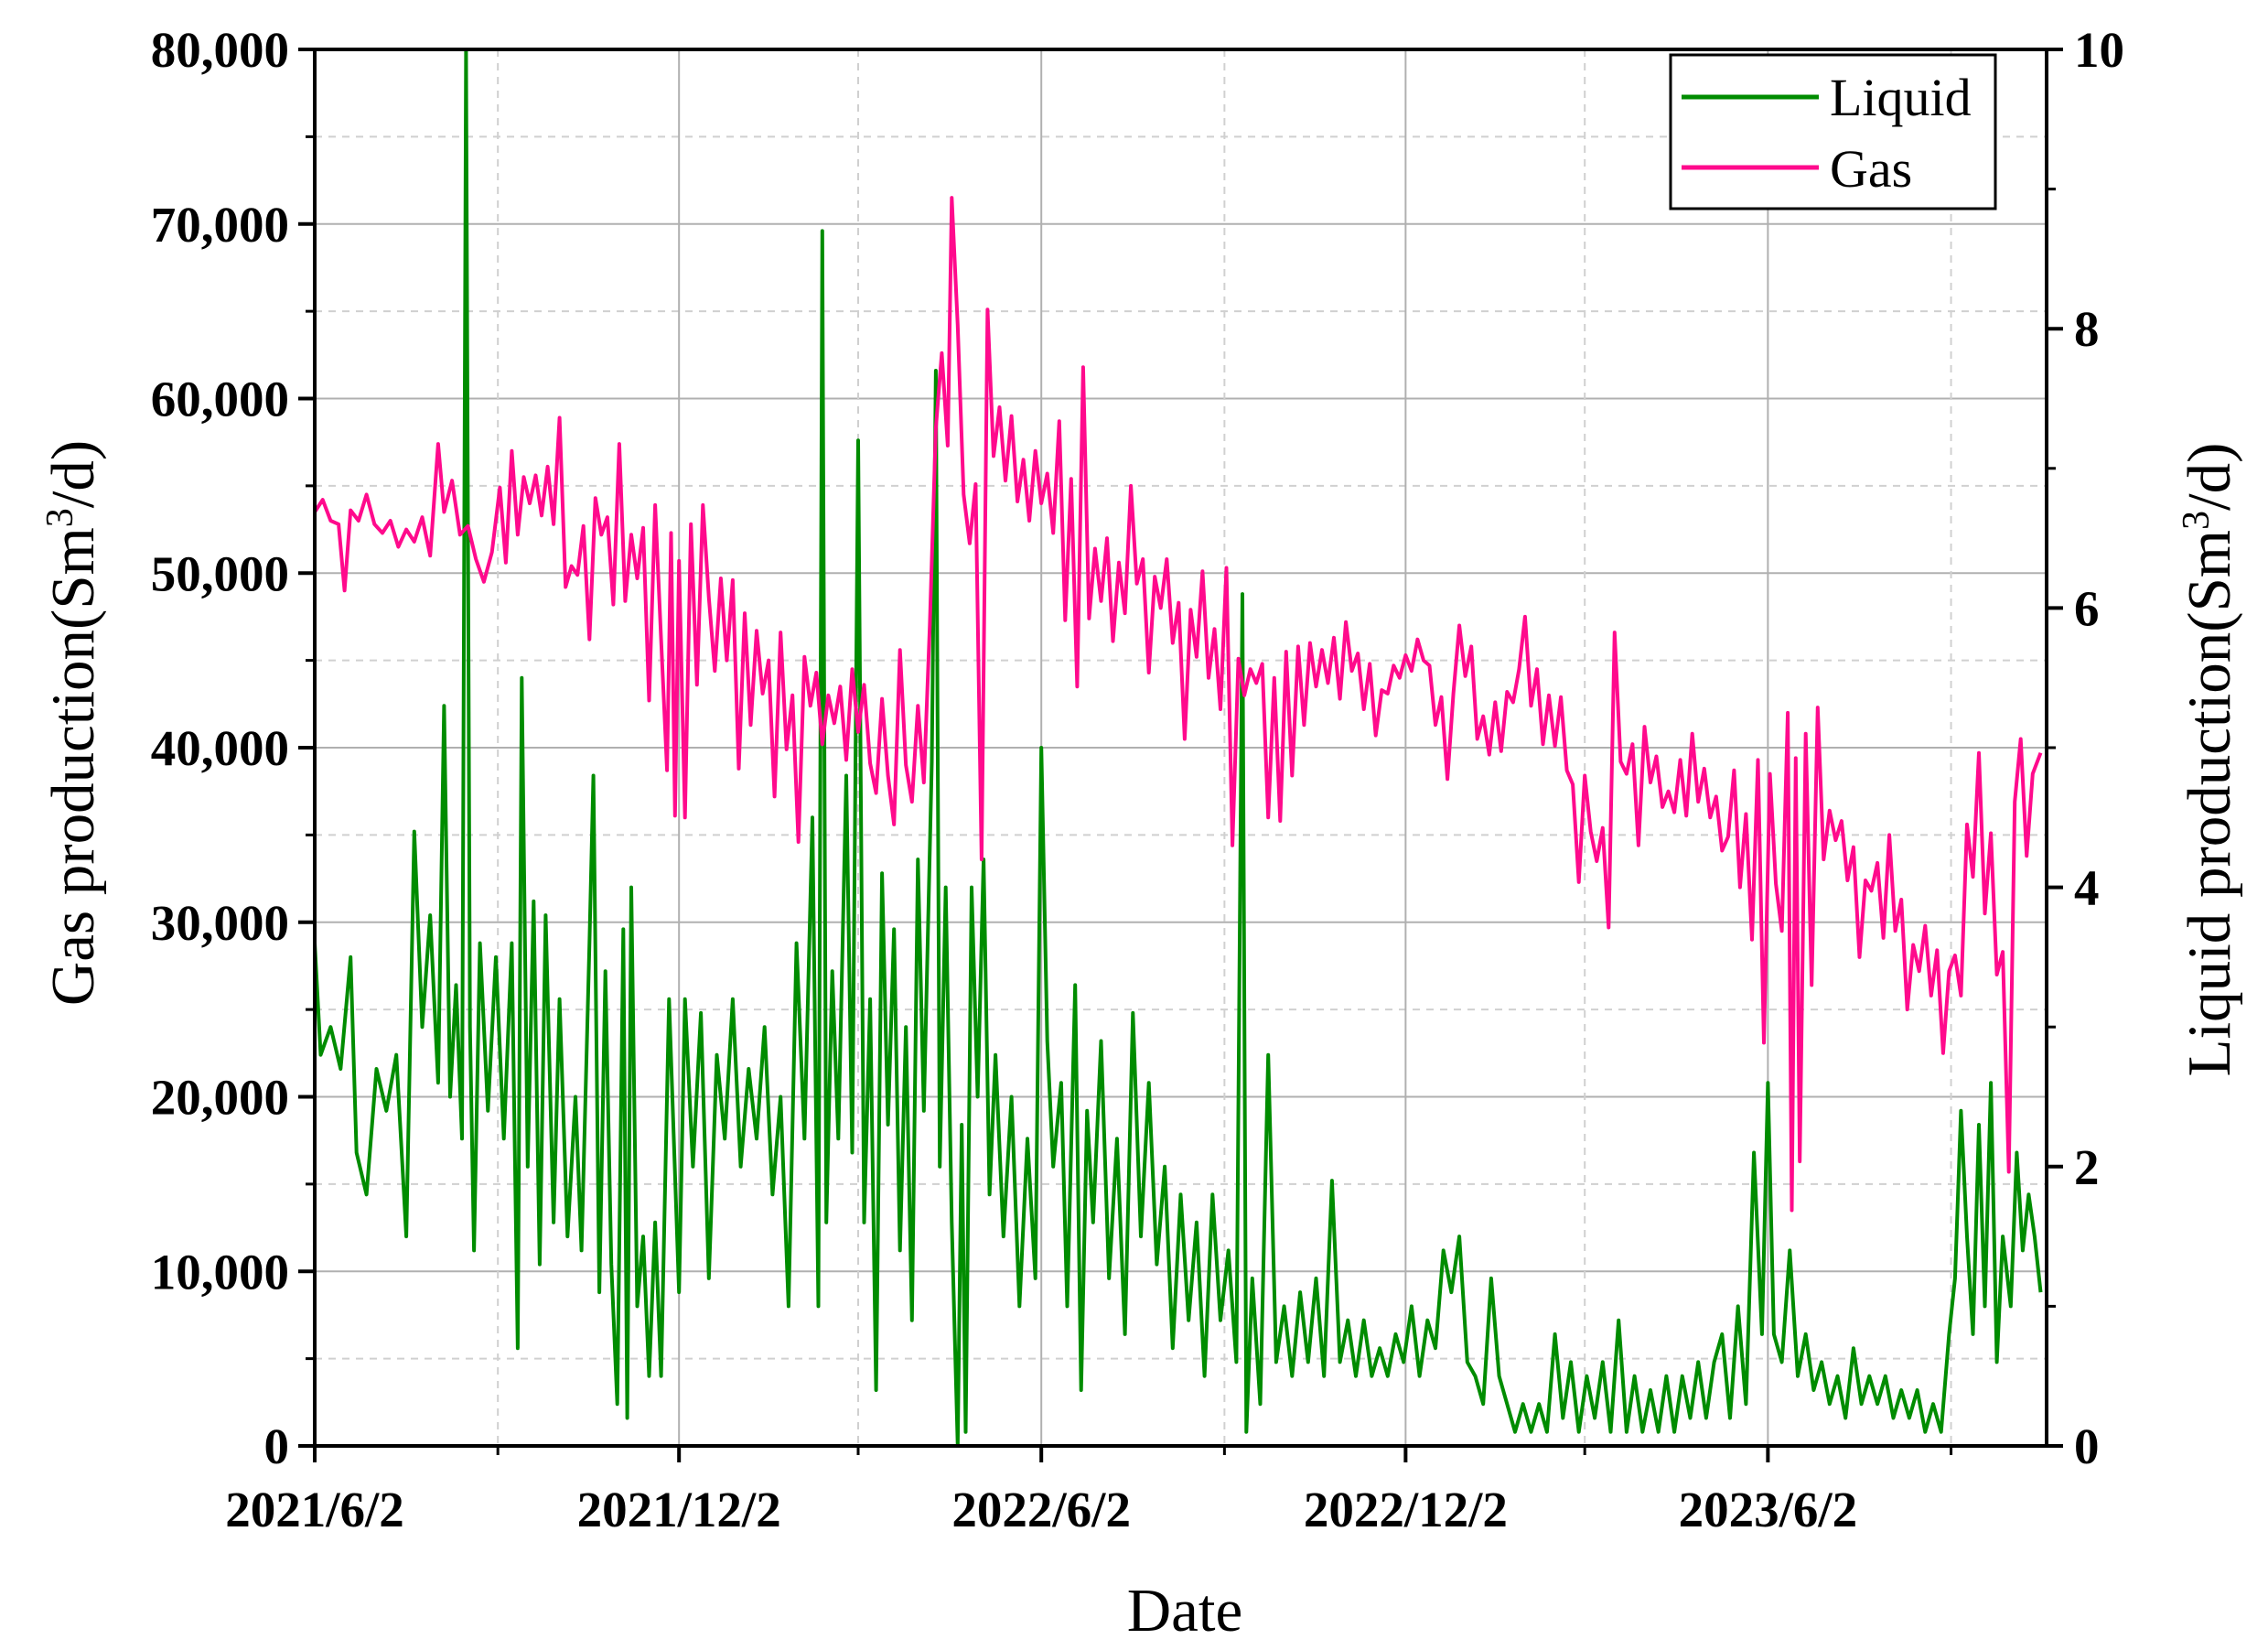 The image size is (2268, 1650). I want to click on x-tick-label: 2022/12/2, so click(1406, 1509).